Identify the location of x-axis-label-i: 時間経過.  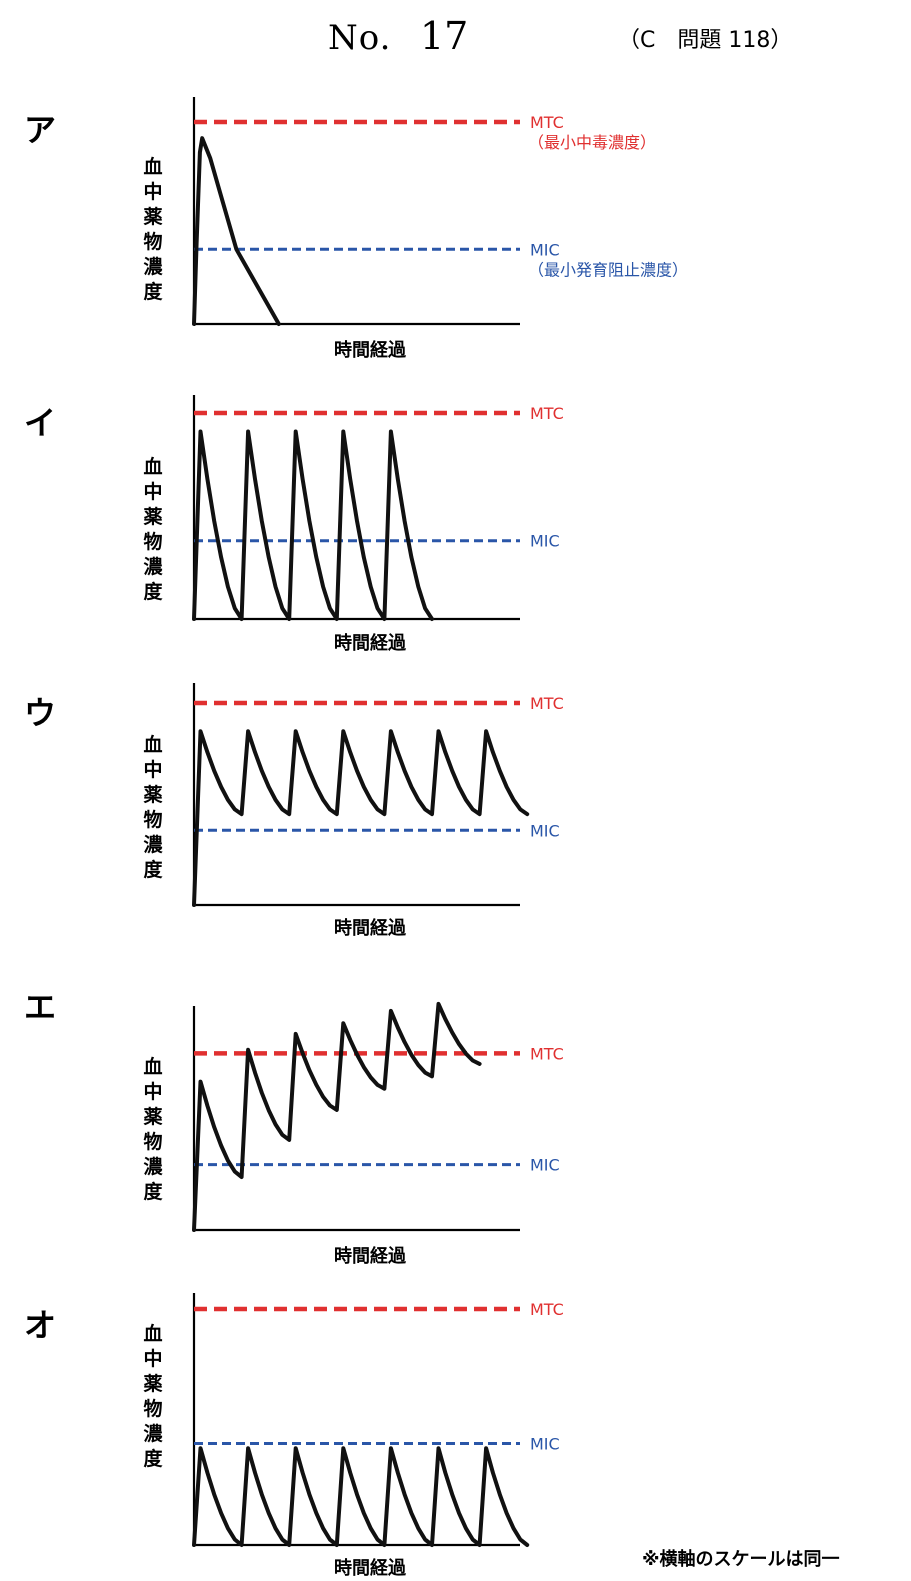
(370, 643).